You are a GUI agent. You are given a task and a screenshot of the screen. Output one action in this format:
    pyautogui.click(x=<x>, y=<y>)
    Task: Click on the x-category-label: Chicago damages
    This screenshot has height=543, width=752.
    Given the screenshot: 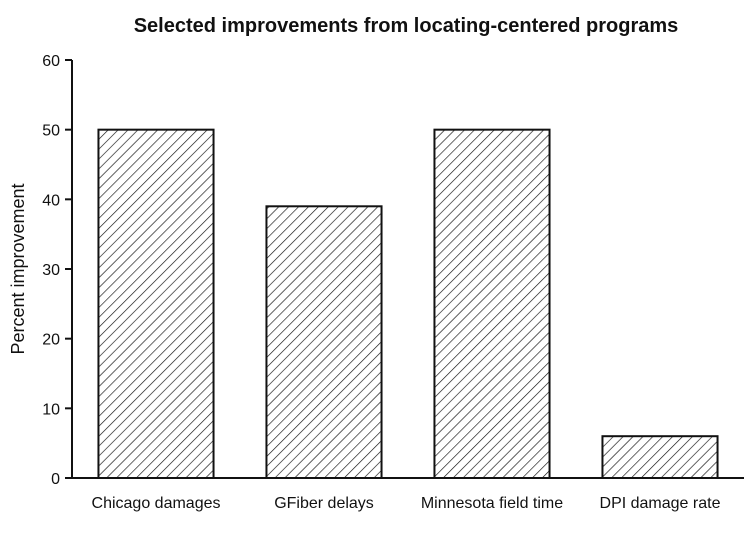 What is the action you would take?
    pyautogui.click(x=156, y=503)
    